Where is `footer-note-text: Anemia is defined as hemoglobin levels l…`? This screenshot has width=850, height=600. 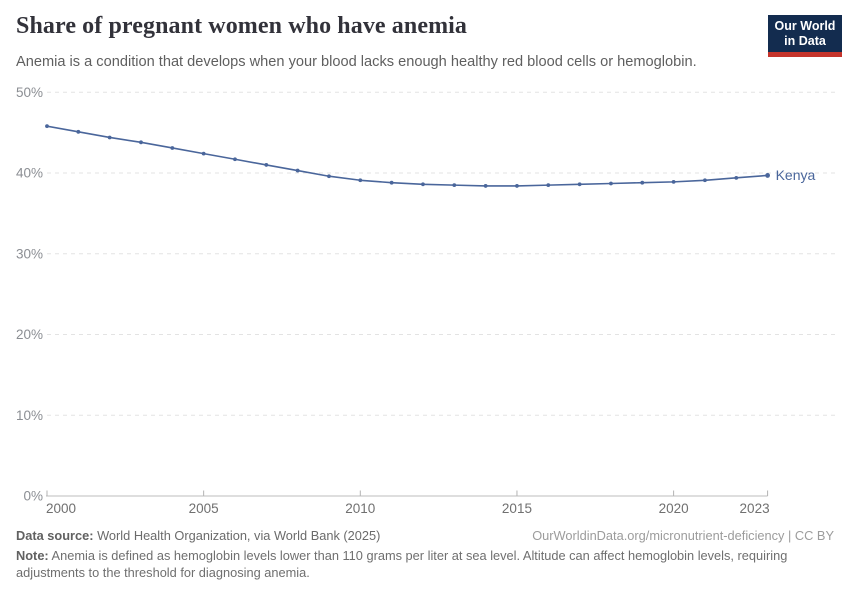 footer-note-text: Anemia is defined as hemoglobin levels l… is located at coordinates (402, 564).